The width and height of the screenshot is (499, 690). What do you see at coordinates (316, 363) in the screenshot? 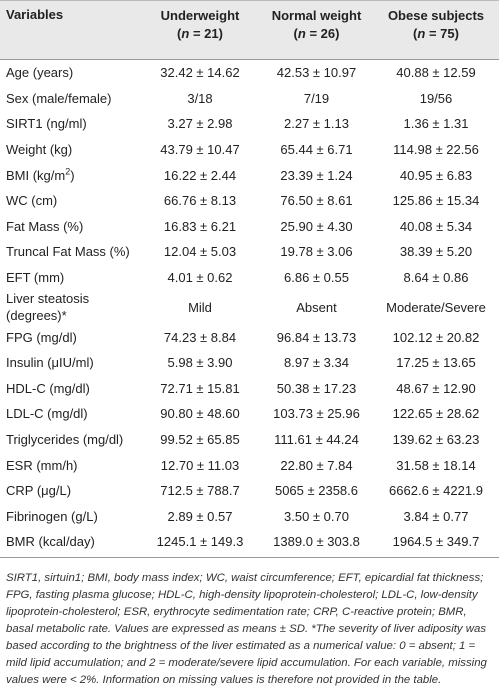
I see `value-cell: 8.97 ± 3.34` at bounding box center [316, 363].